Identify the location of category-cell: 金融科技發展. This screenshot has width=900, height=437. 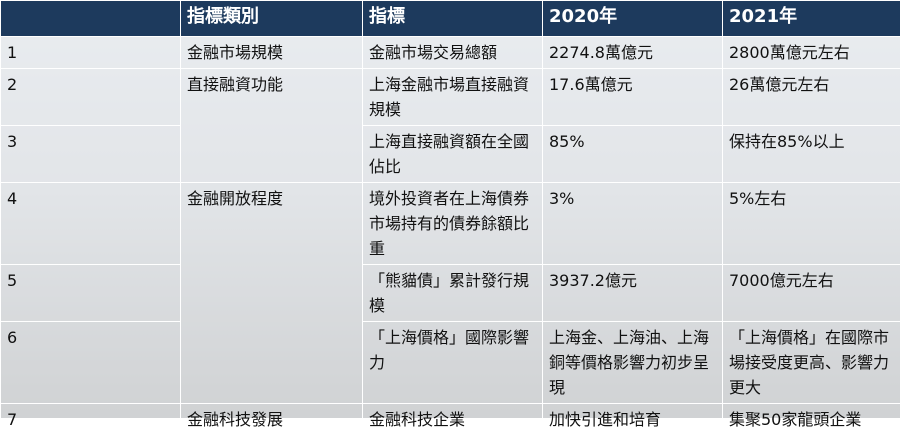
(272, 420).